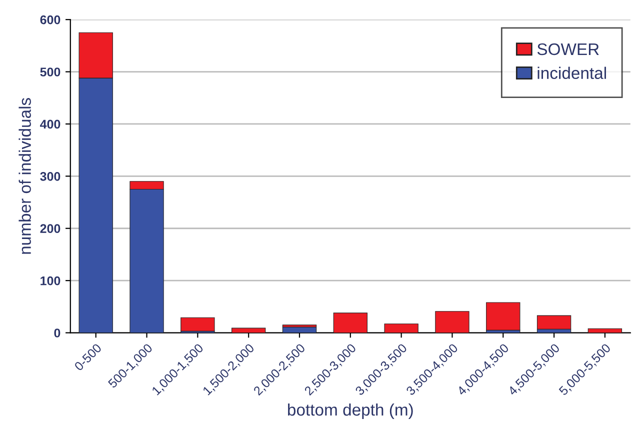 The image size is (640, 435). I want to click on x-axis-title: bottom depth (m), so click(350, 411).